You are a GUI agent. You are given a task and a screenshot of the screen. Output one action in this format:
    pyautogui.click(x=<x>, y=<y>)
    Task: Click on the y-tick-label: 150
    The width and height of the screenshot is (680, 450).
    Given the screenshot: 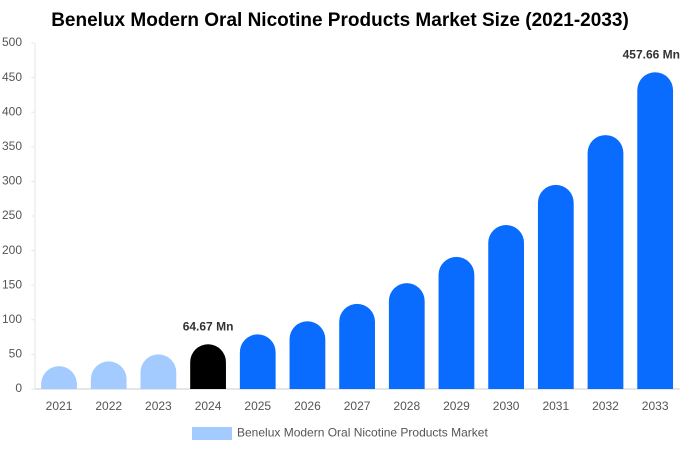 What is the action you would take?
    pyautogui.click(x=12, y=284)
    